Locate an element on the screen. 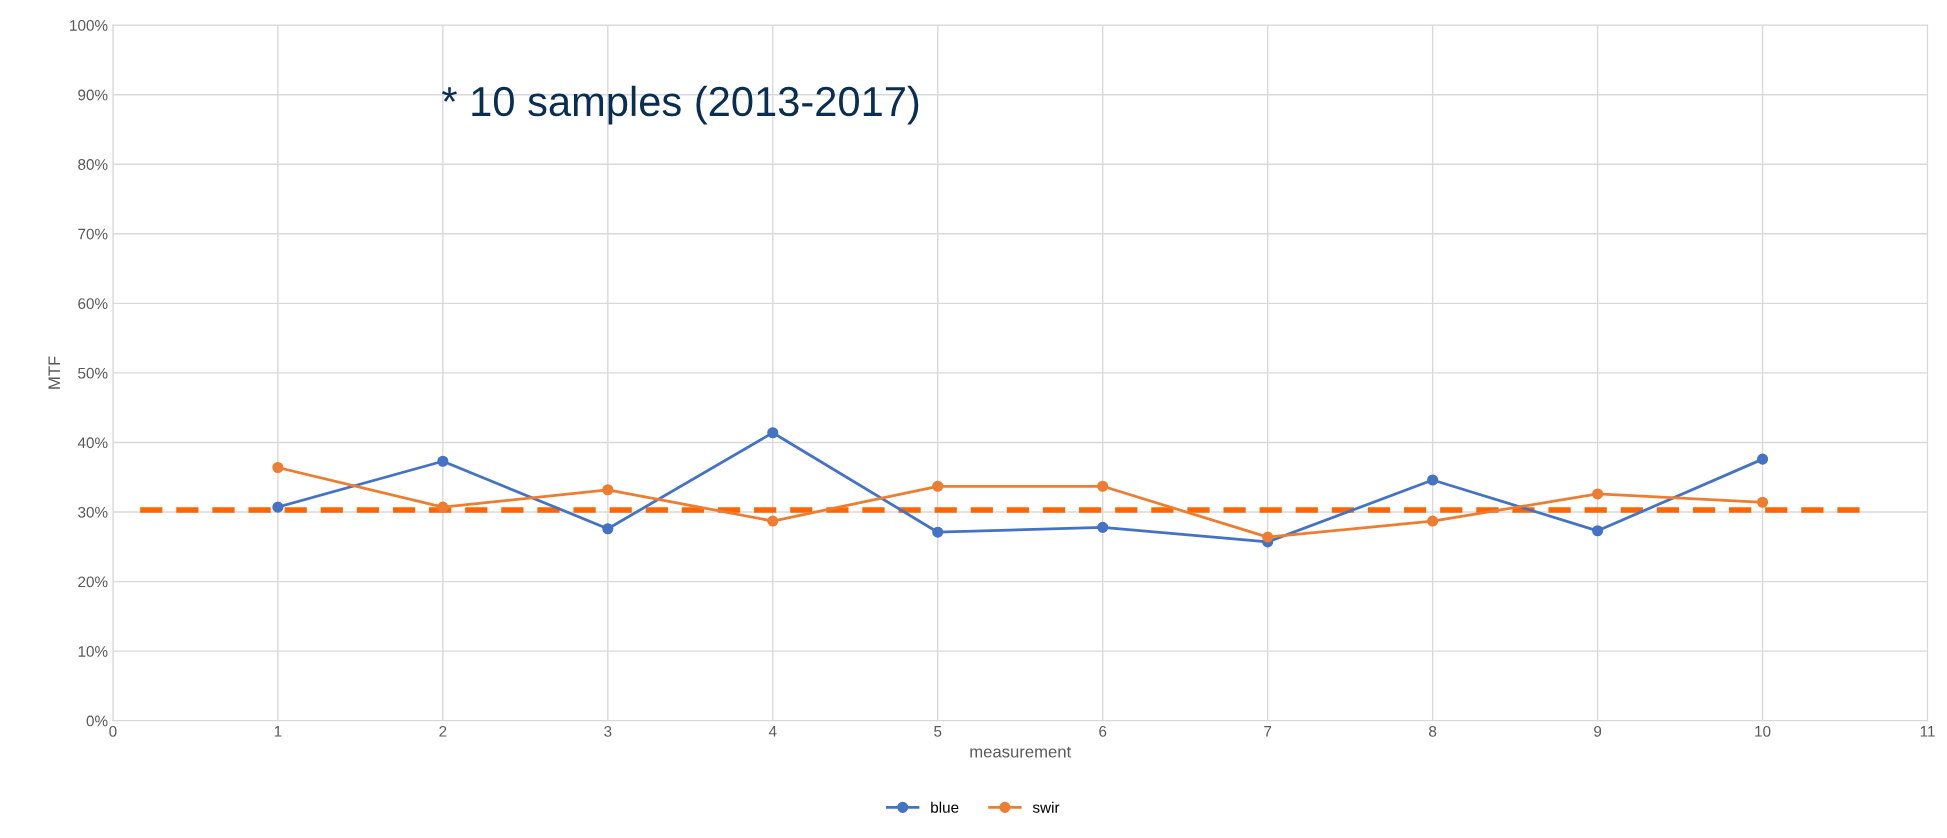  y-tick-label: 70% is located at coordinates (93, 234).